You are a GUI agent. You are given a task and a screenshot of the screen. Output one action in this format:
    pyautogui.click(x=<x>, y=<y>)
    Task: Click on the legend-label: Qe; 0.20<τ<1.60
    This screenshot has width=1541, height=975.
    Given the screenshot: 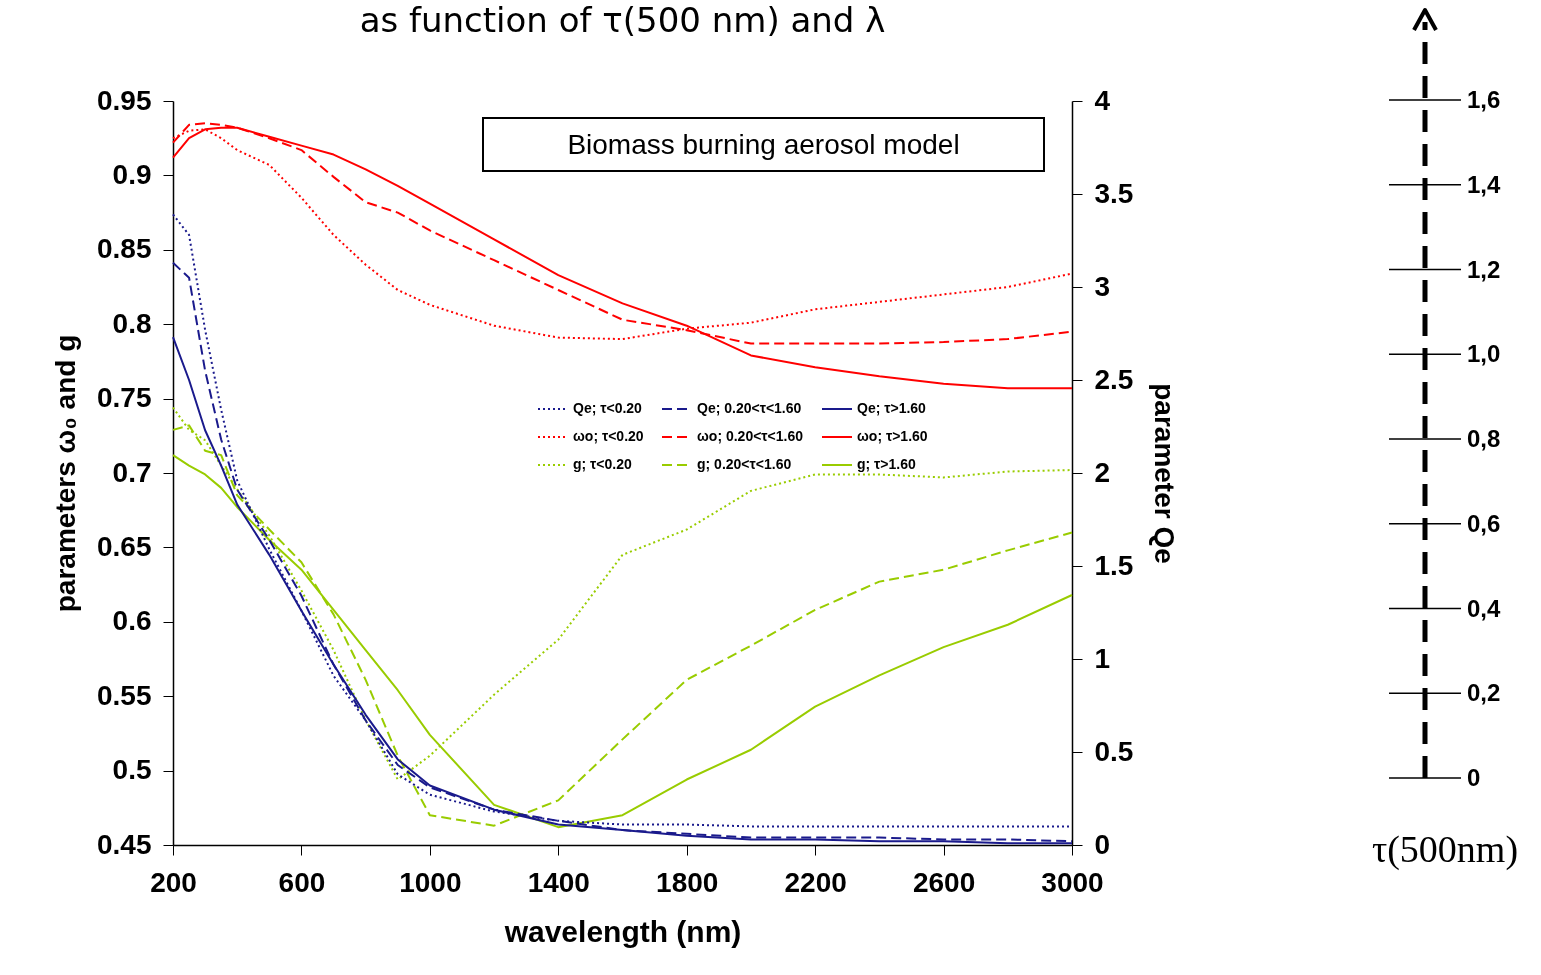 What is the action you would take?
    pyautogui.click(x=749, y=408)
    